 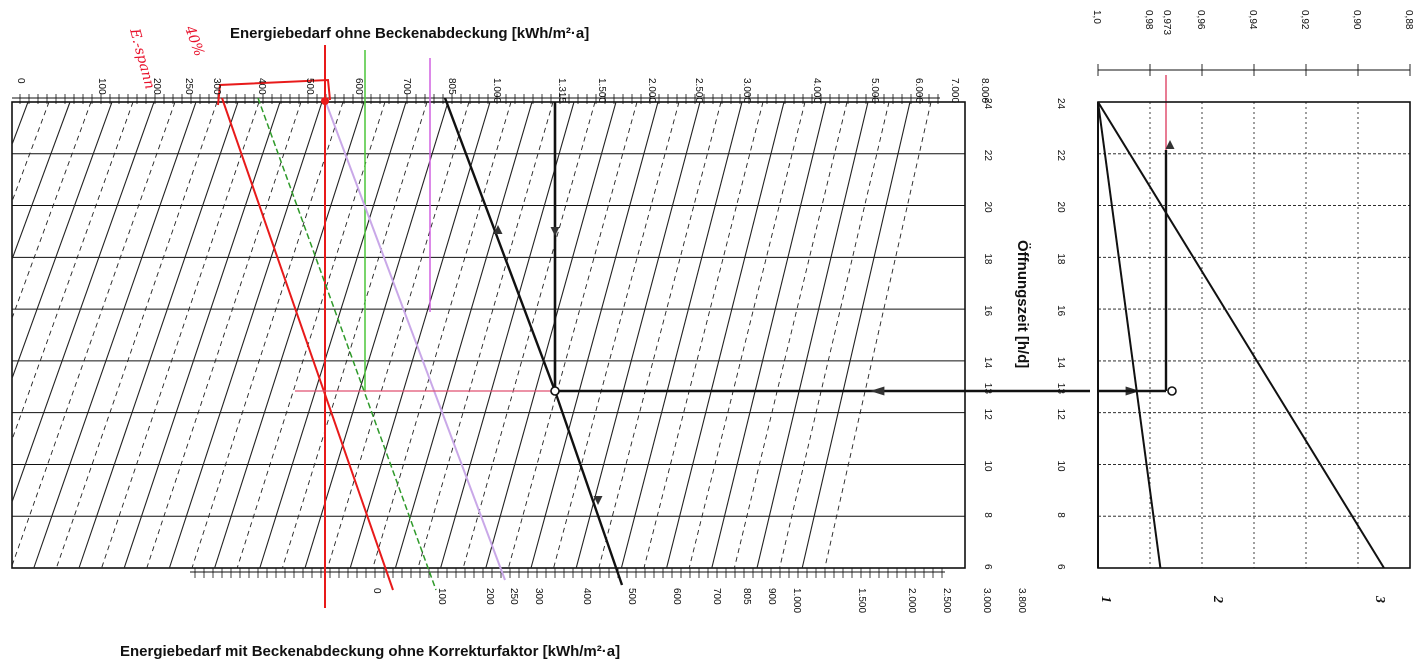 I want to click on bottom-tick-label: 2.500, so click(x=946, y=600).